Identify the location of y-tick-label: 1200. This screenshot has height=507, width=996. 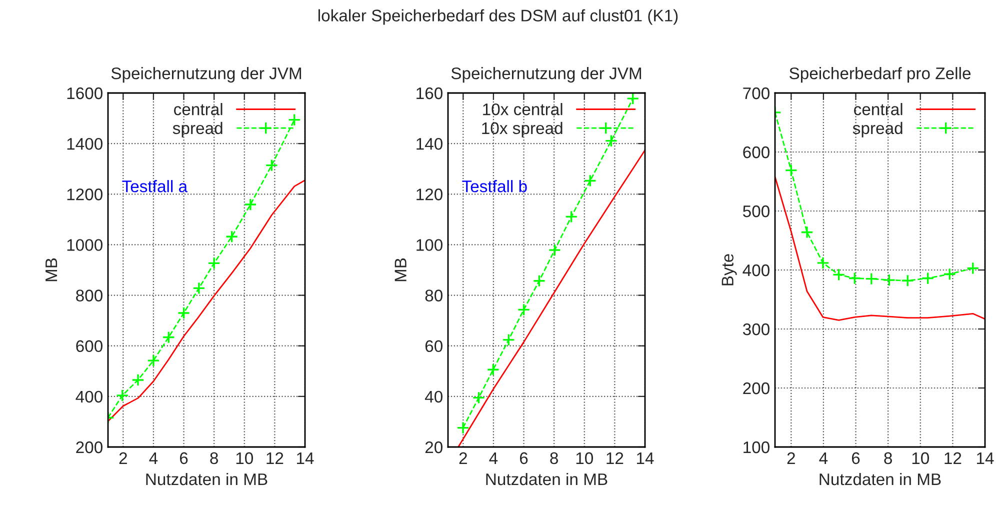
(84, 194).